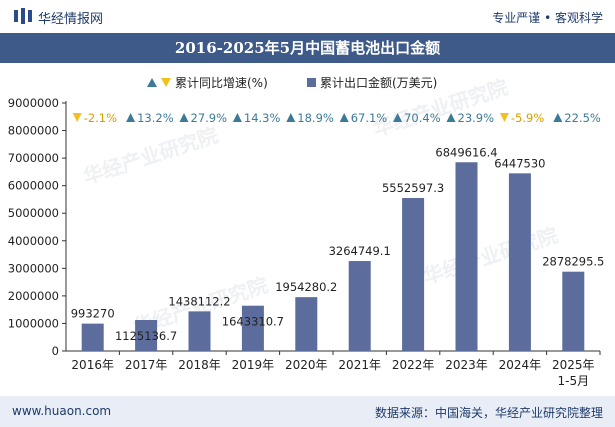 Image resolution: width=615 pixels, height=427 pixels. What do you see at coordinates (527, 118) in the screenshot?
I see `growth-rate-label: -5.9%` at bounding box center [527, 118].